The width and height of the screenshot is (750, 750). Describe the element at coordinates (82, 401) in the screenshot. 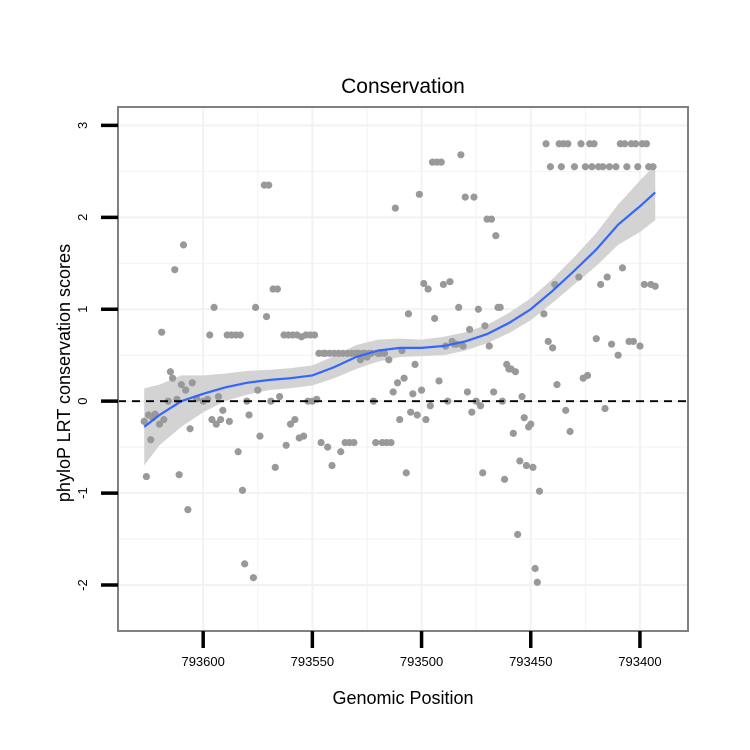

I see `y-tick-label: 0` at that location.